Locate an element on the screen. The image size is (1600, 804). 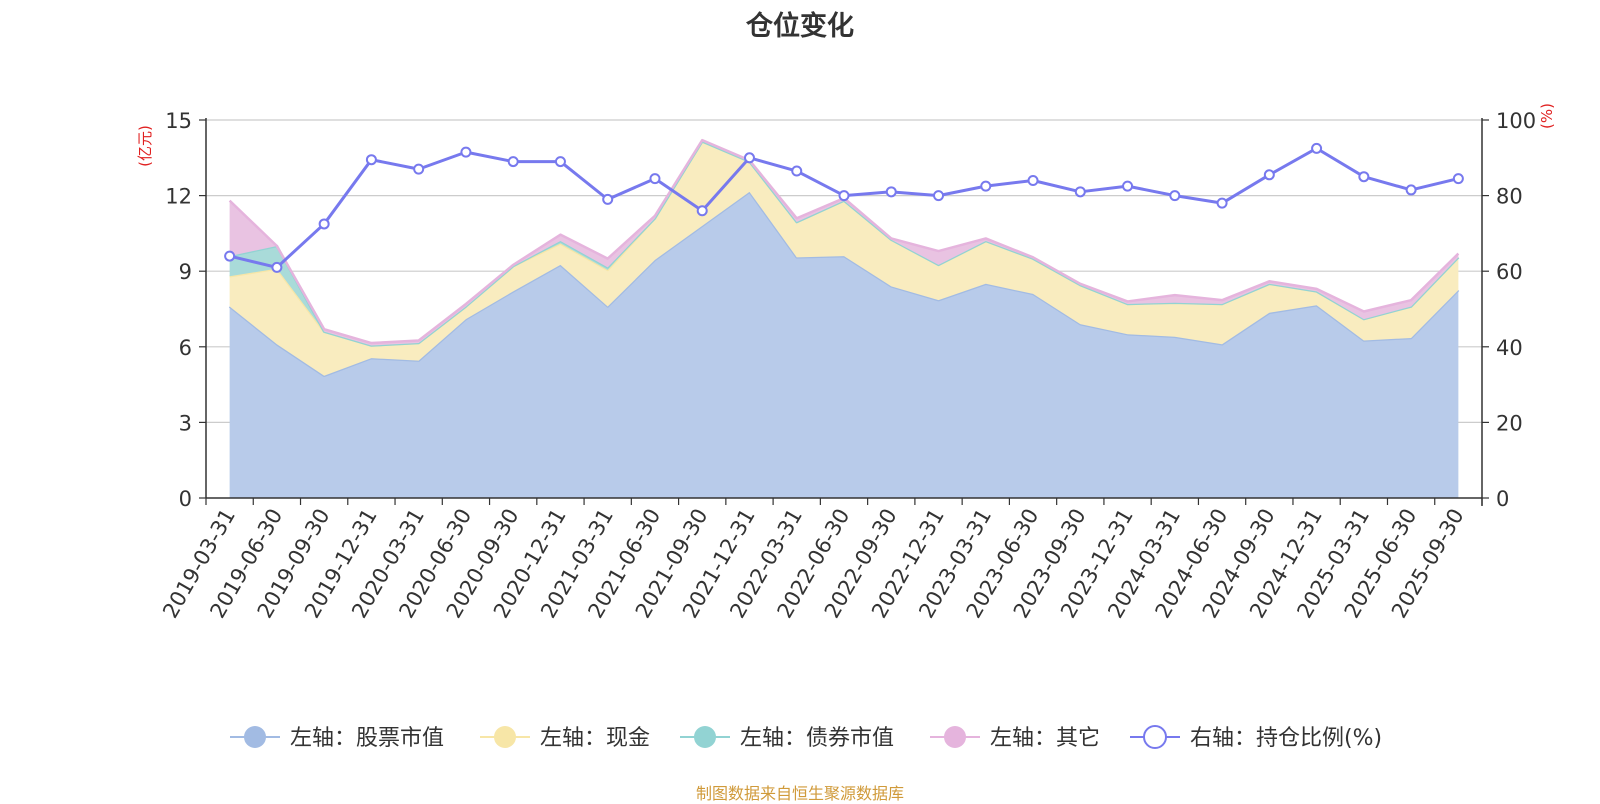
left-axis-label: 9 is located at coordinates (185, 272).